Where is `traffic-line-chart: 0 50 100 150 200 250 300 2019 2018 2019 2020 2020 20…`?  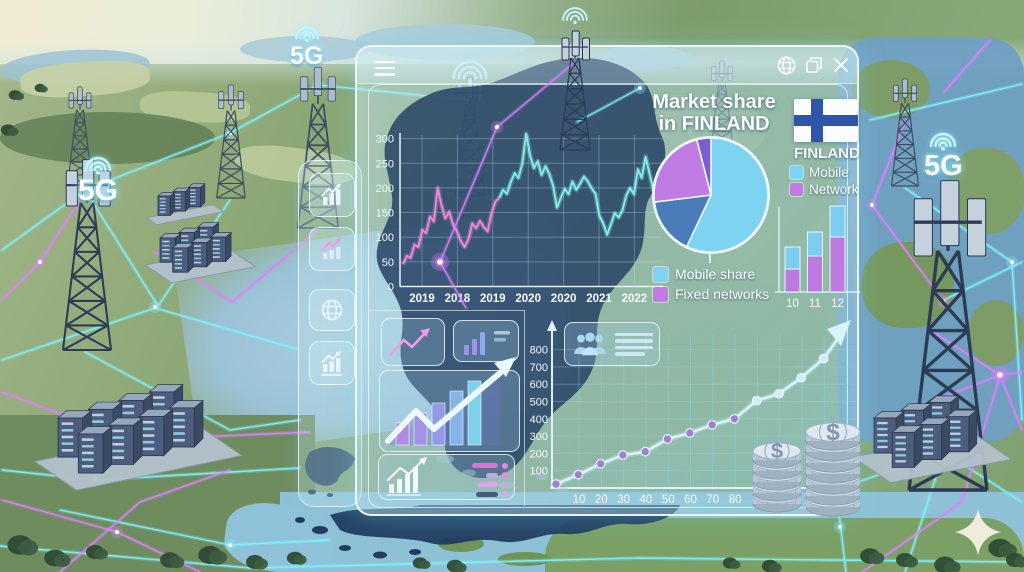
traffic-line-chart: 0 50 100 150 200 250 300 2019 2018 2019 2020 2020 20… is located at coordinates (519, 218).